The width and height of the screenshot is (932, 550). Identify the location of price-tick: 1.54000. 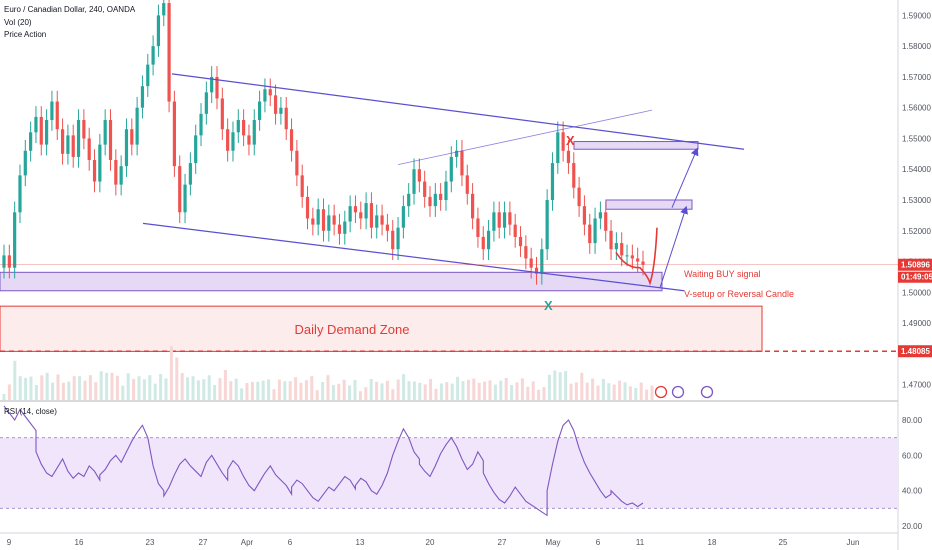
(916, 169).